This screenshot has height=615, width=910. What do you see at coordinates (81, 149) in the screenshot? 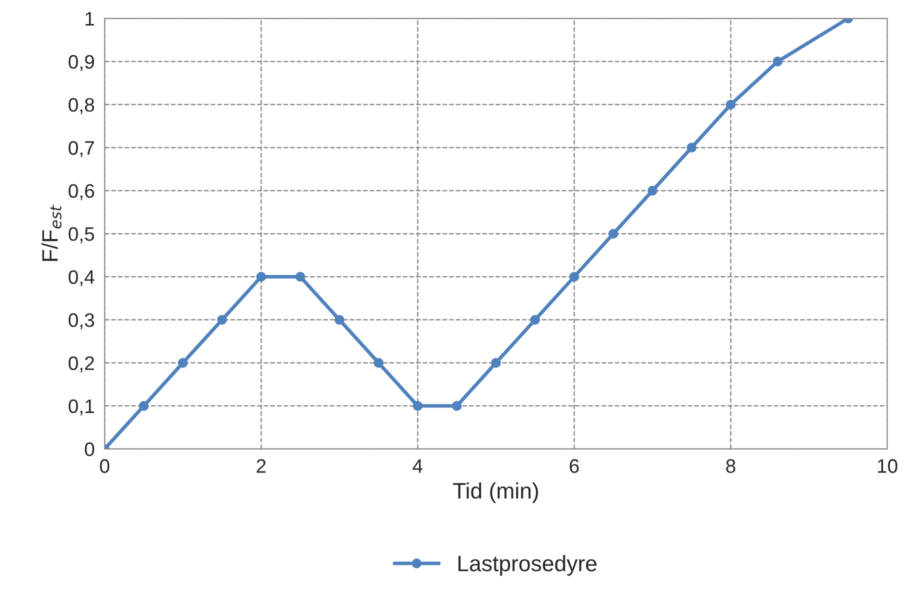
I see `y-tick-label: 0,7` at bounding box center [81, 149].